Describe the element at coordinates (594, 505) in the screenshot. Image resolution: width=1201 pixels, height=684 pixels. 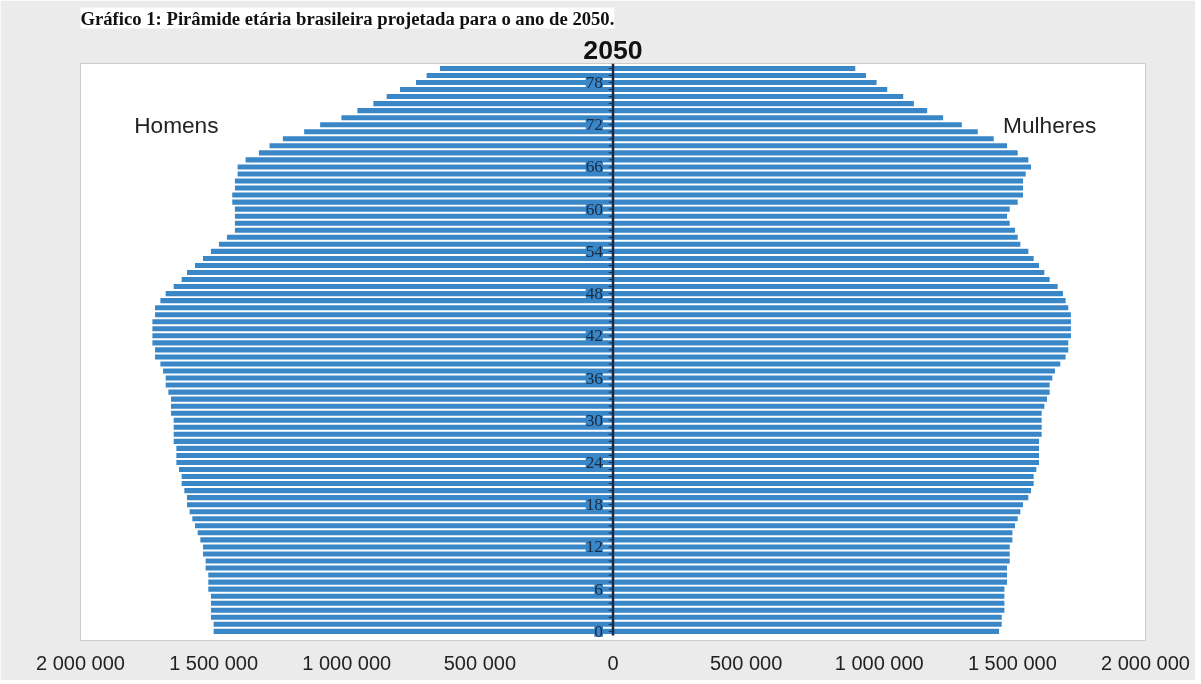
I see `y-tick-label: 18` at that location.